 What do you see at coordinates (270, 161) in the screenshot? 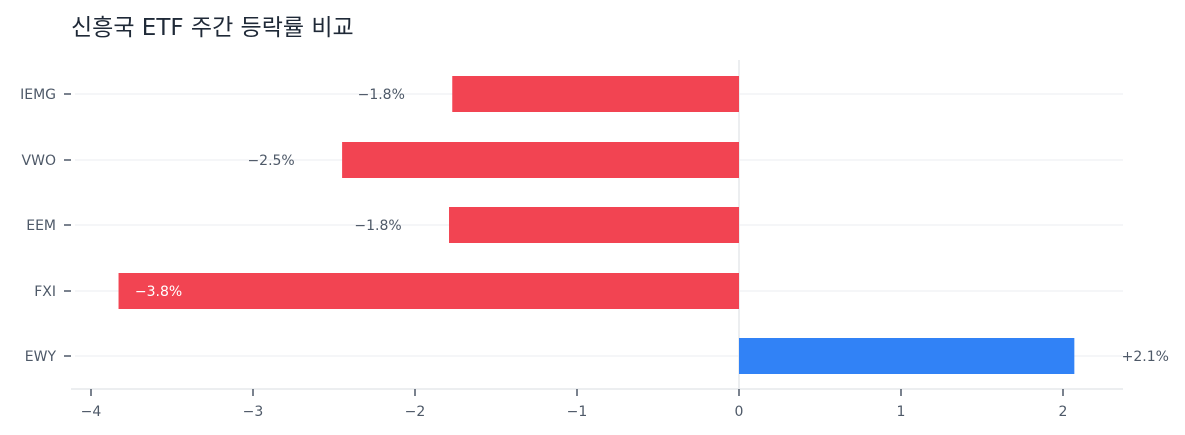
I see `data-label: −2.5%` at bounding box center [270, 161].